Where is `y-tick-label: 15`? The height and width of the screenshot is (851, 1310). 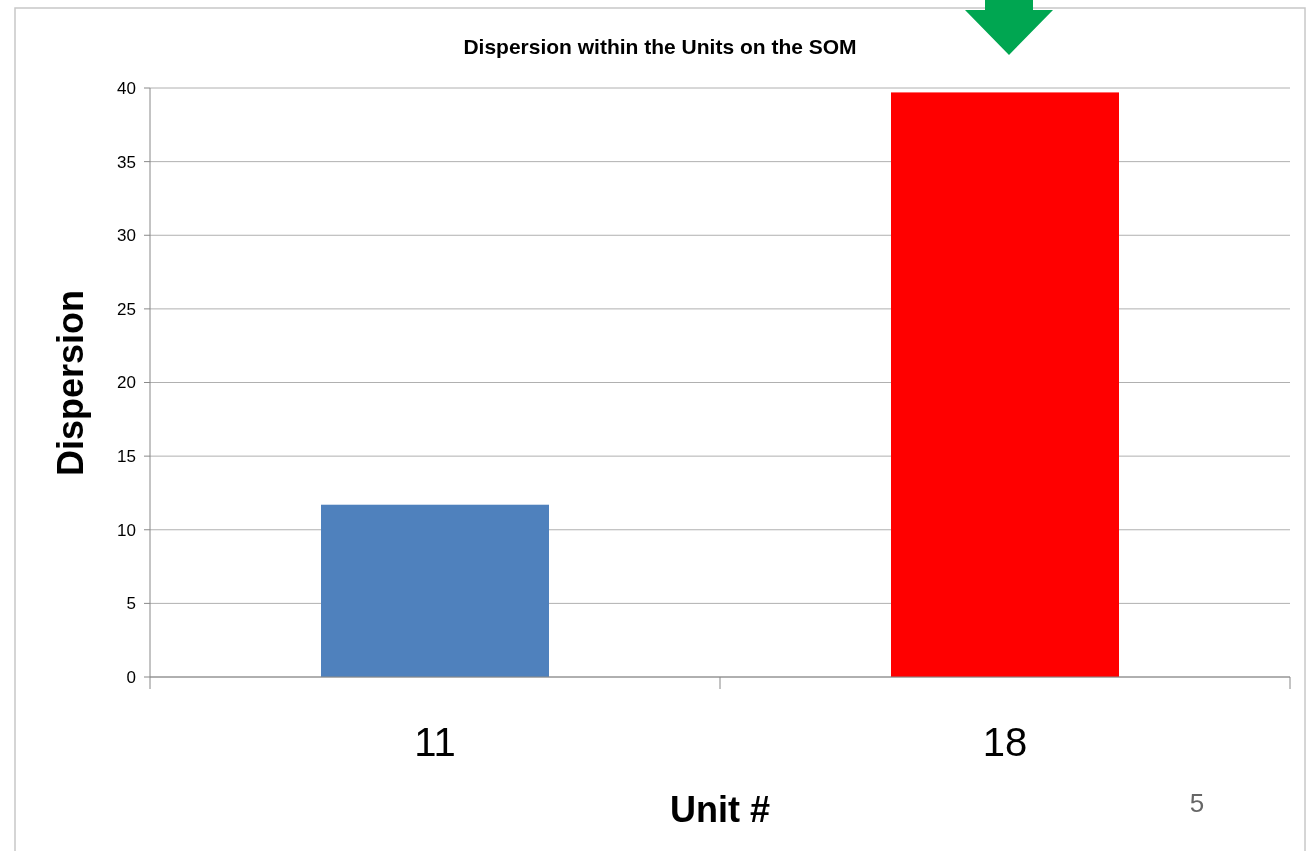 y-tick-label: 15 is located at coordinates (126, 457).